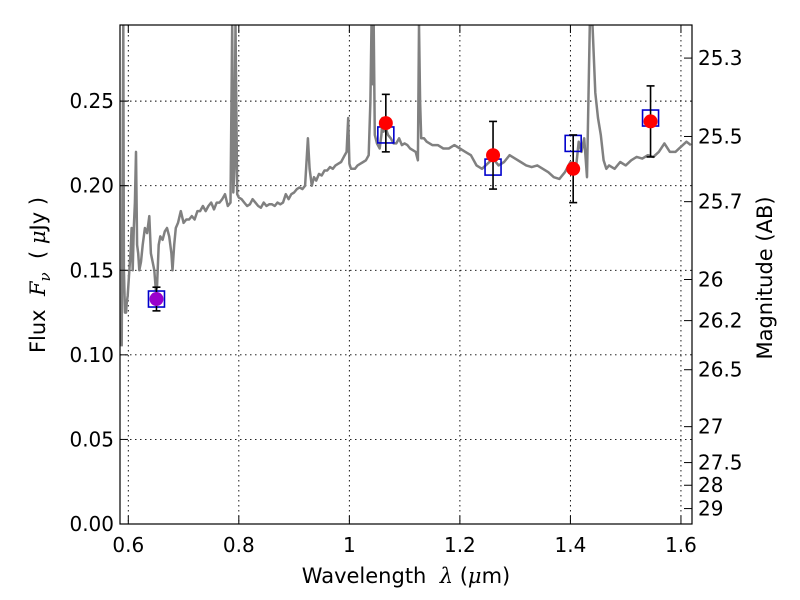 Image resolution: width=800 pixels, height=600 pixels. What do you see at coordinates (720, 370) in the screenshot?
I see `y2-tick-label: 26.5` at bounding box center [720, 370].